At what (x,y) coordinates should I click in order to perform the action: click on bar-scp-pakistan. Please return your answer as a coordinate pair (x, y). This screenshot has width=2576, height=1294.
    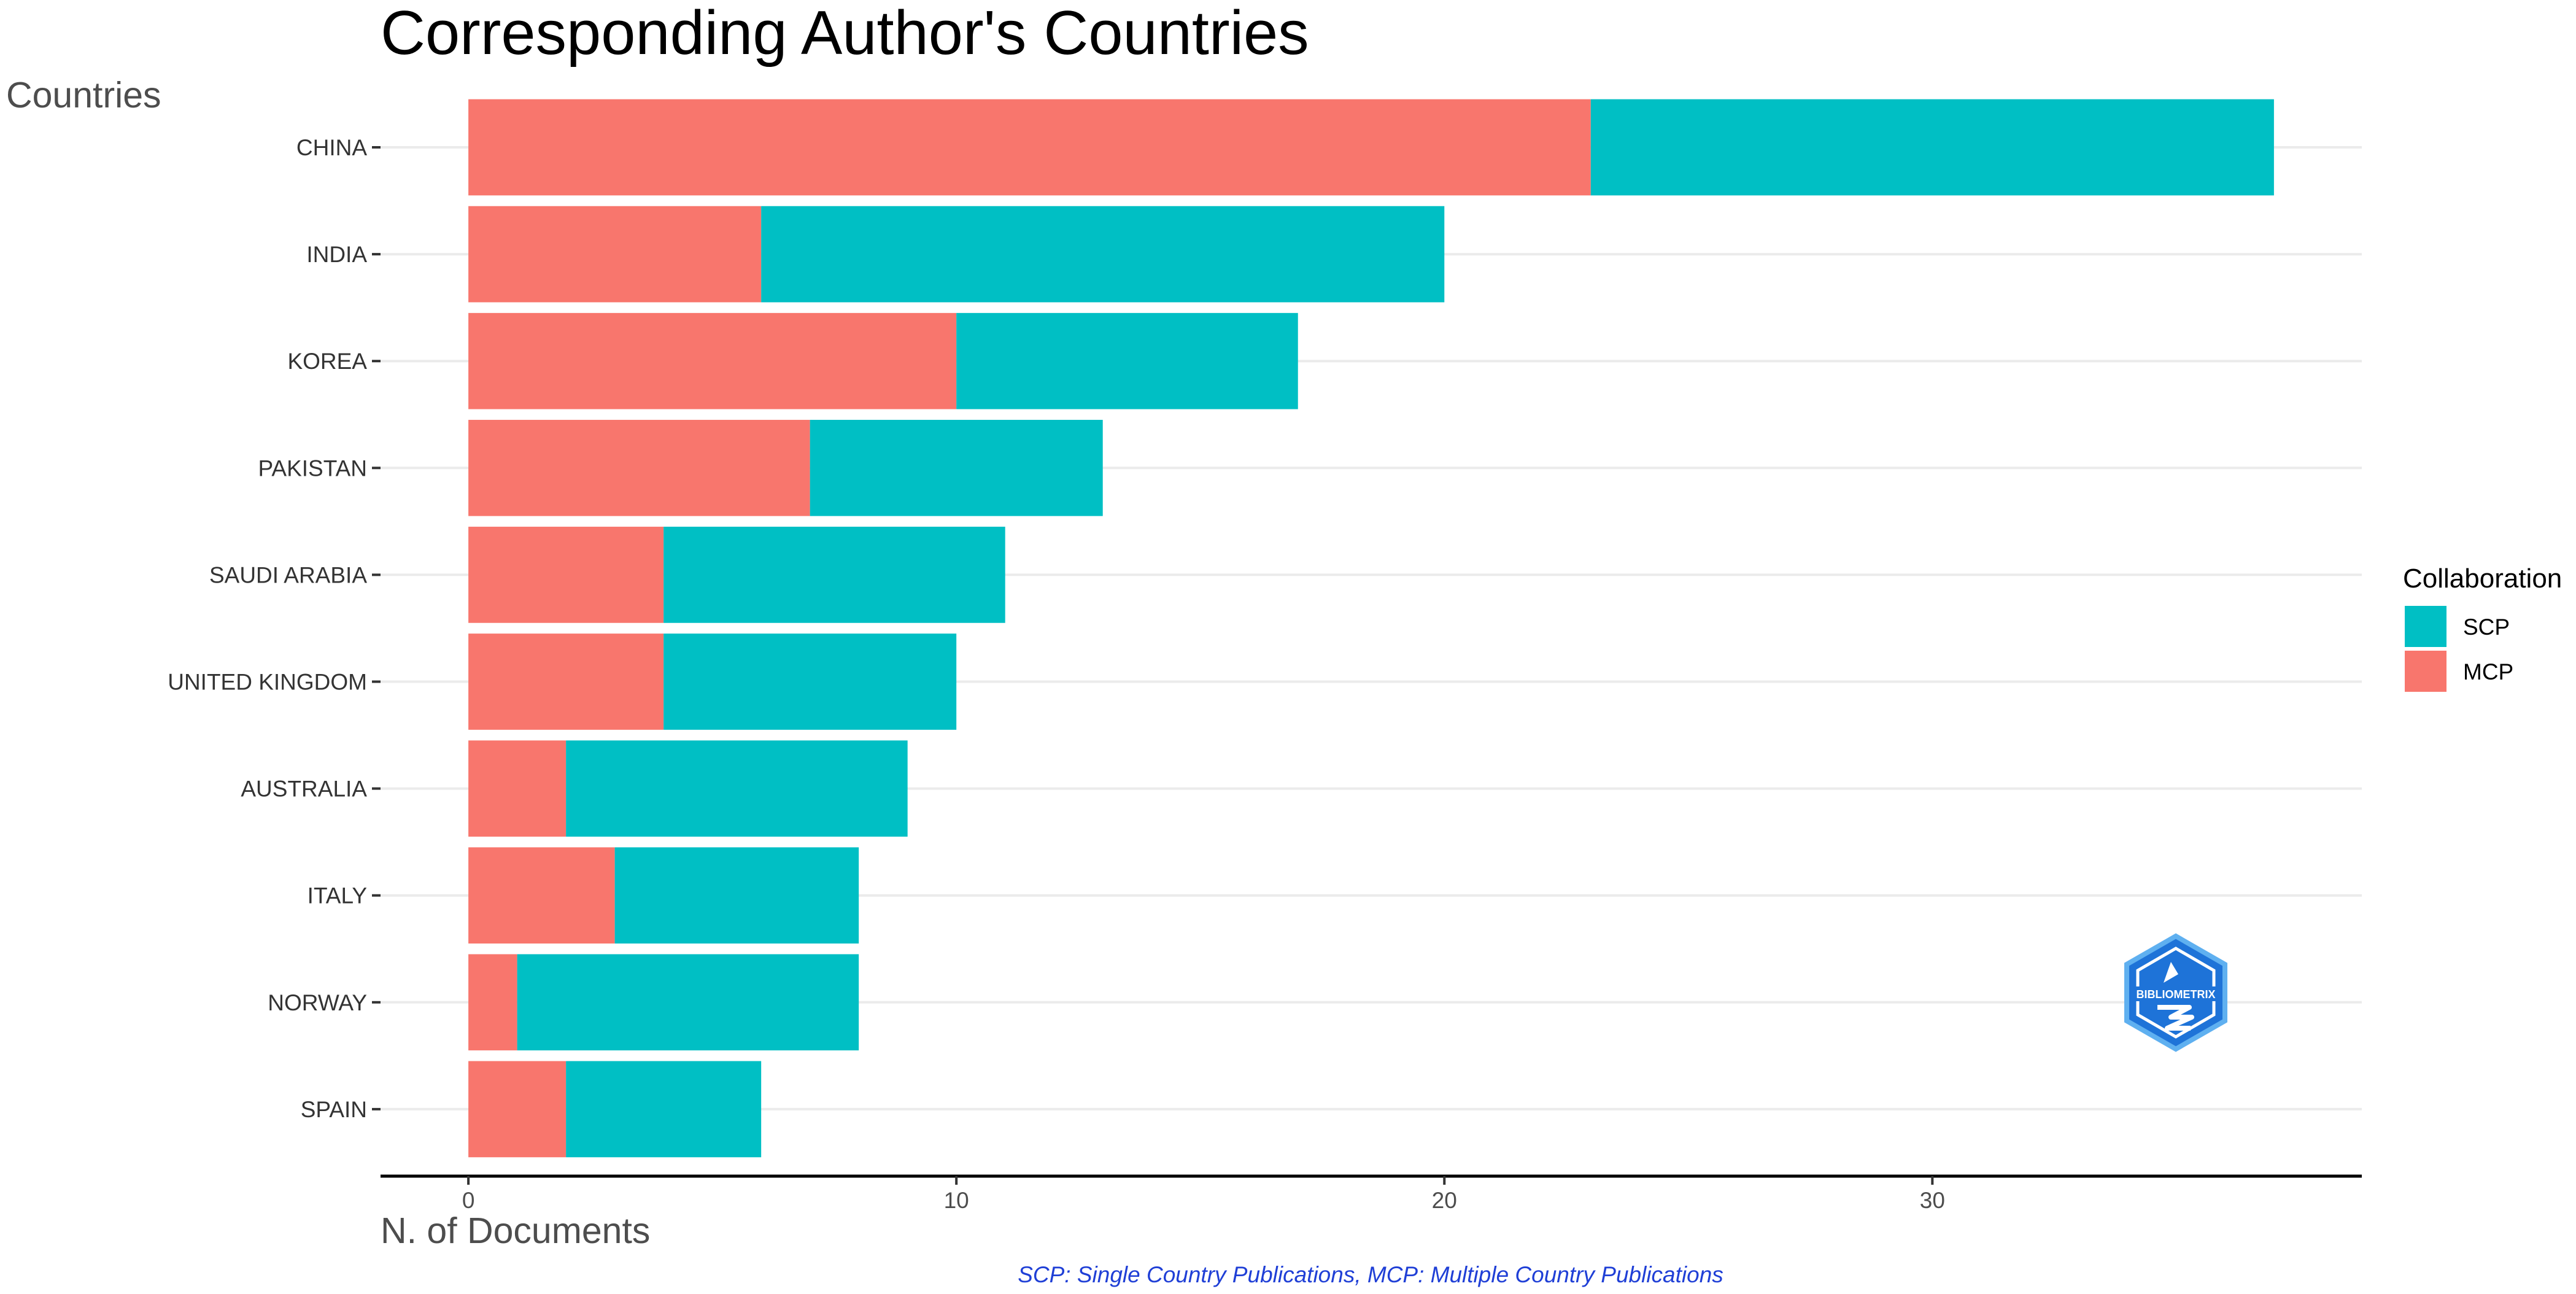
    Looking at the image, I should click on (956, 468).